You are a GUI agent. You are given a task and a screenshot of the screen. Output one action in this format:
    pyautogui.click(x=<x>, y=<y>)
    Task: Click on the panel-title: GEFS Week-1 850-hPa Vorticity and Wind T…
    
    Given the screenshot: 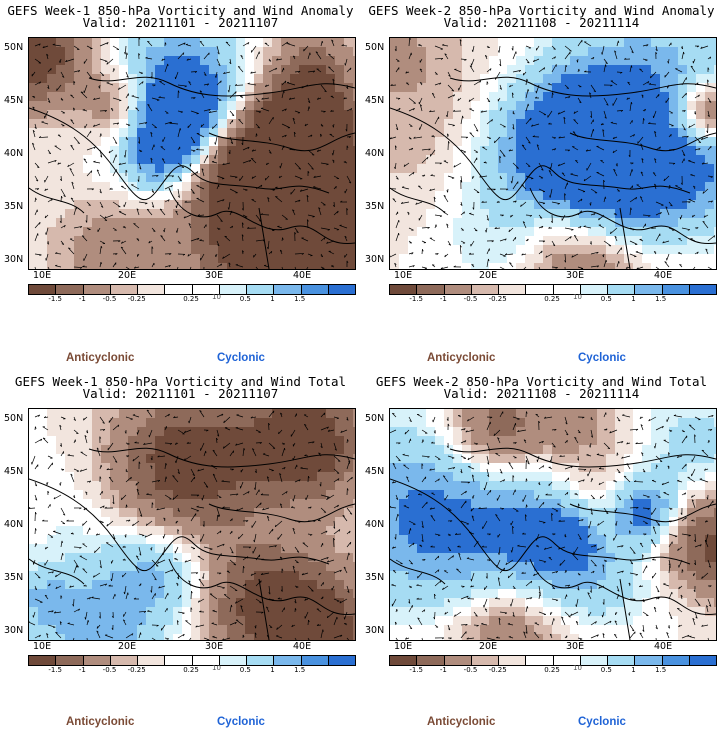 What is the action you would take?
    pyautogui.click(x=180, y=381)
    